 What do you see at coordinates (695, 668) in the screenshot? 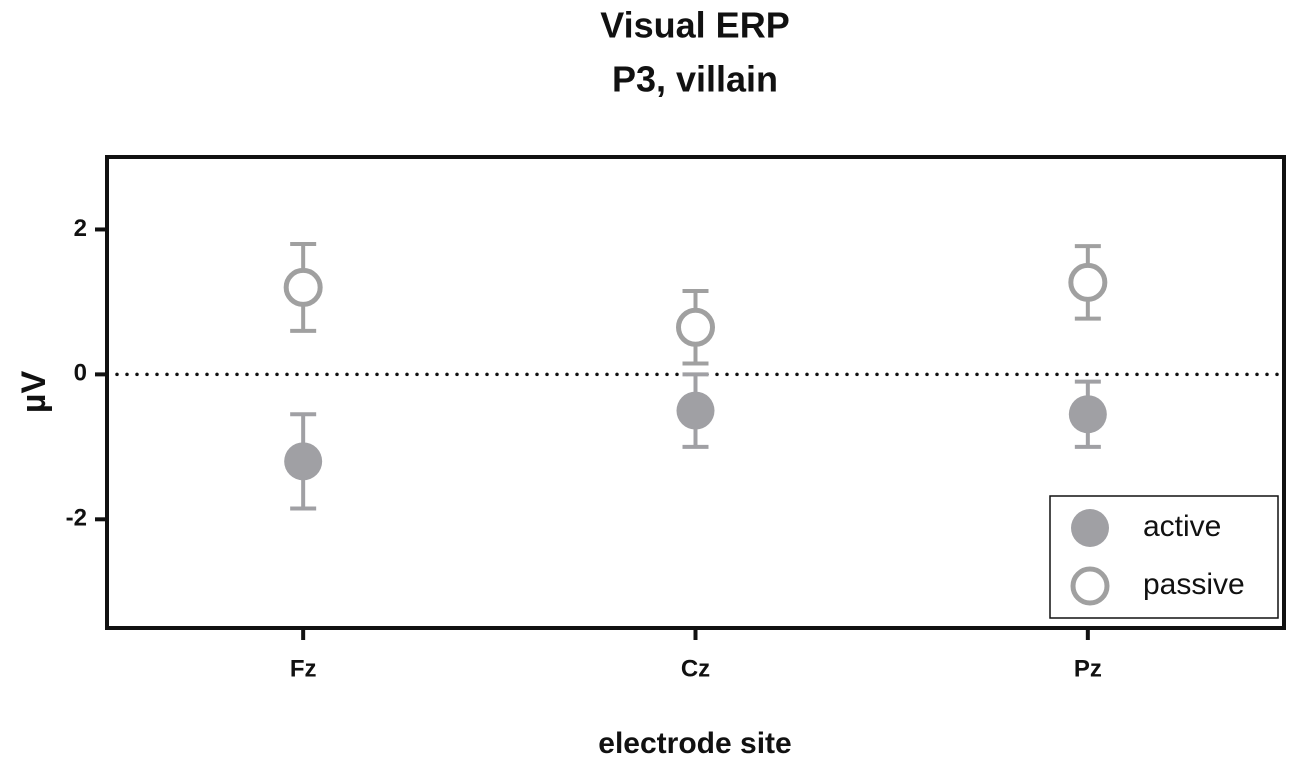
I see `x-tick-label: Cz` at bounding box center [695, 668].